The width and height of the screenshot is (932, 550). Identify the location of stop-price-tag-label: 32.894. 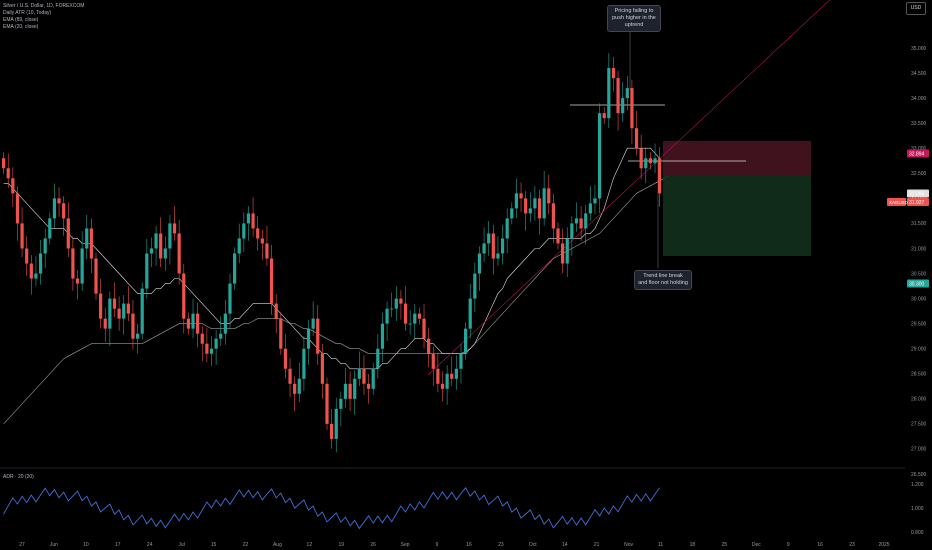
(917, 154).